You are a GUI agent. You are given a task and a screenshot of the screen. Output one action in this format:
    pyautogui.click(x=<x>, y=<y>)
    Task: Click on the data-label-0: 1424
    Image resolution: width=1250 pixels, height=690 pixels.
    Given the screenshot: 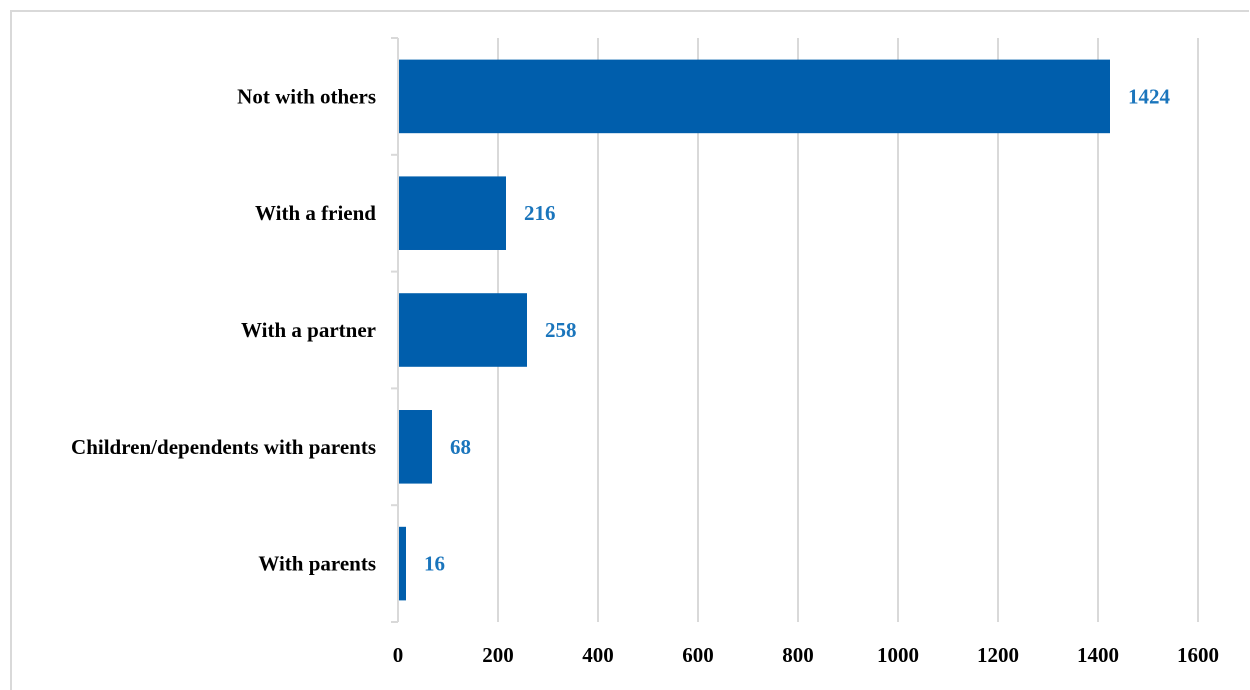 What is the action you would take?
    pyautogui.click(x=1149, y=96)
    